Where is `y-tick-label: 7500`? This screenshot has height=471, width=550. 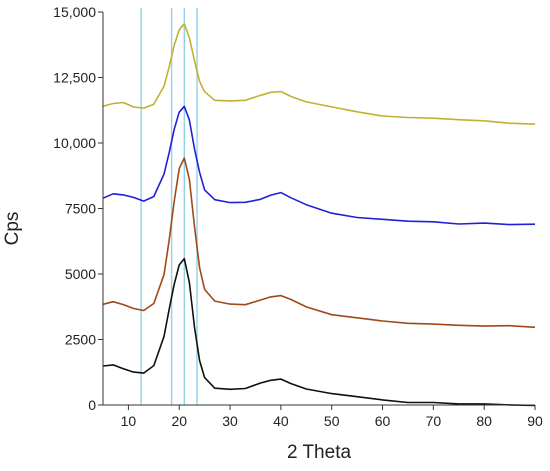
y-tick-label: 7500 is located at coordinates (80, 209).